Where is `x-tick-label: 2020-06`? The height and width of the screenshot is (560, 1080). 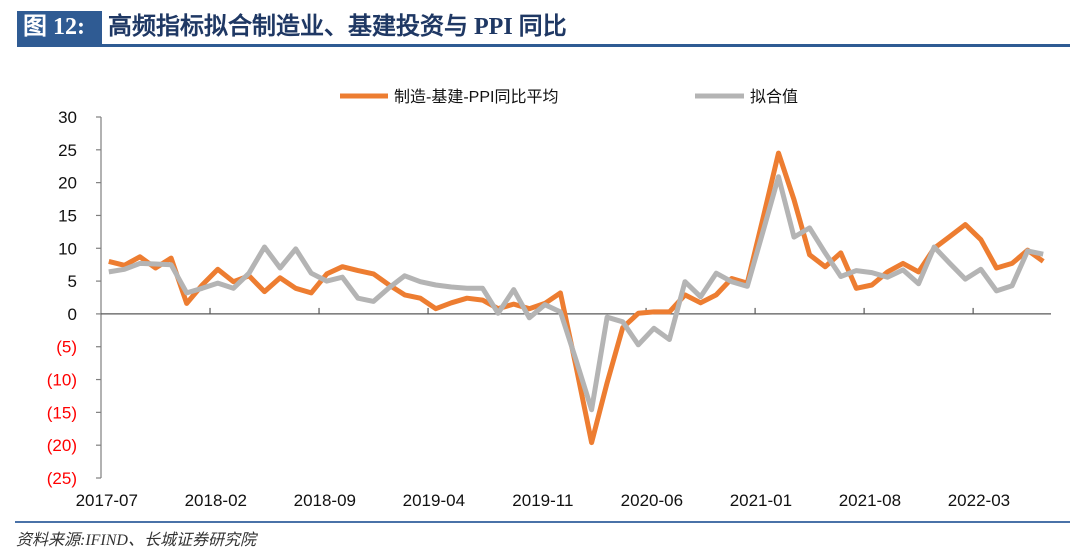
x-tick-label: 2020-06 is located at coordinates (652, 500).